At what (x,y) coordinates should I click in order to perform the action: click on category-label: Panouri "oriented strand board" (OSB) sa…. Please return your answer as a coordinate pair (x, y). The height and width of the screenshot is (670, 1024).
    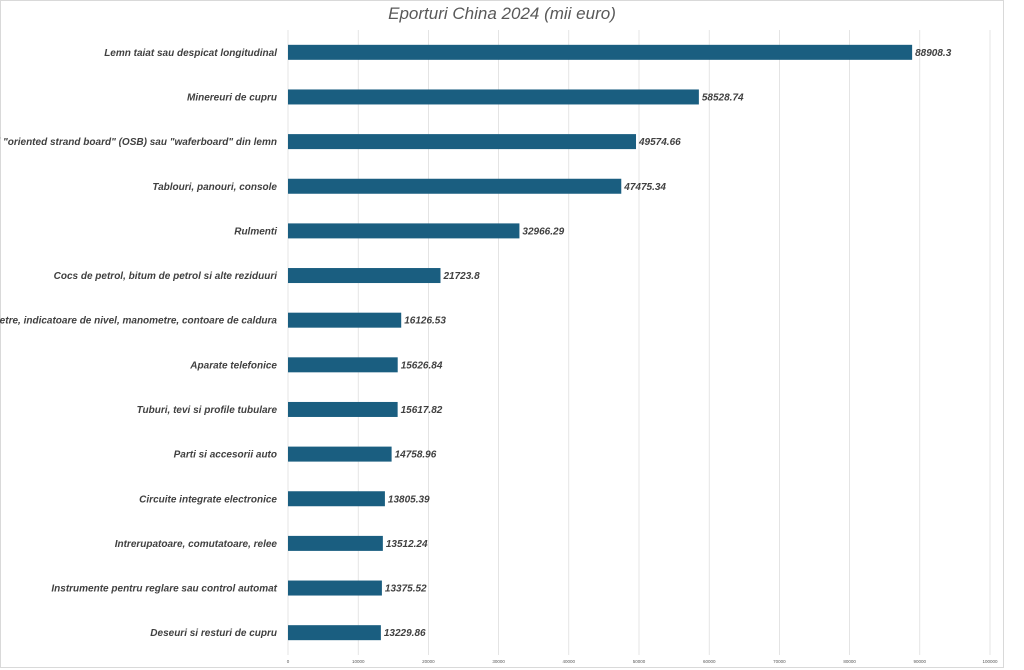
    Looking at the image, I should click on (138, 142).